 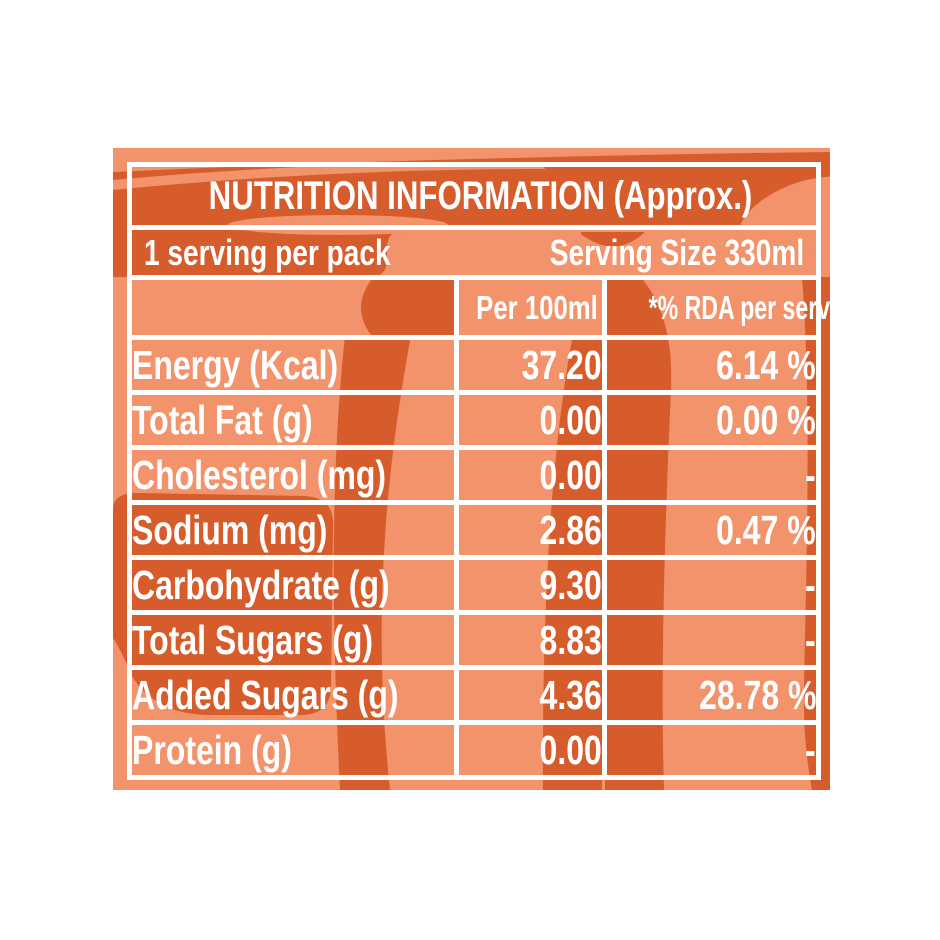 I want to click on nutrient-per-100ml: 37.20, so click(x=530, y=365).